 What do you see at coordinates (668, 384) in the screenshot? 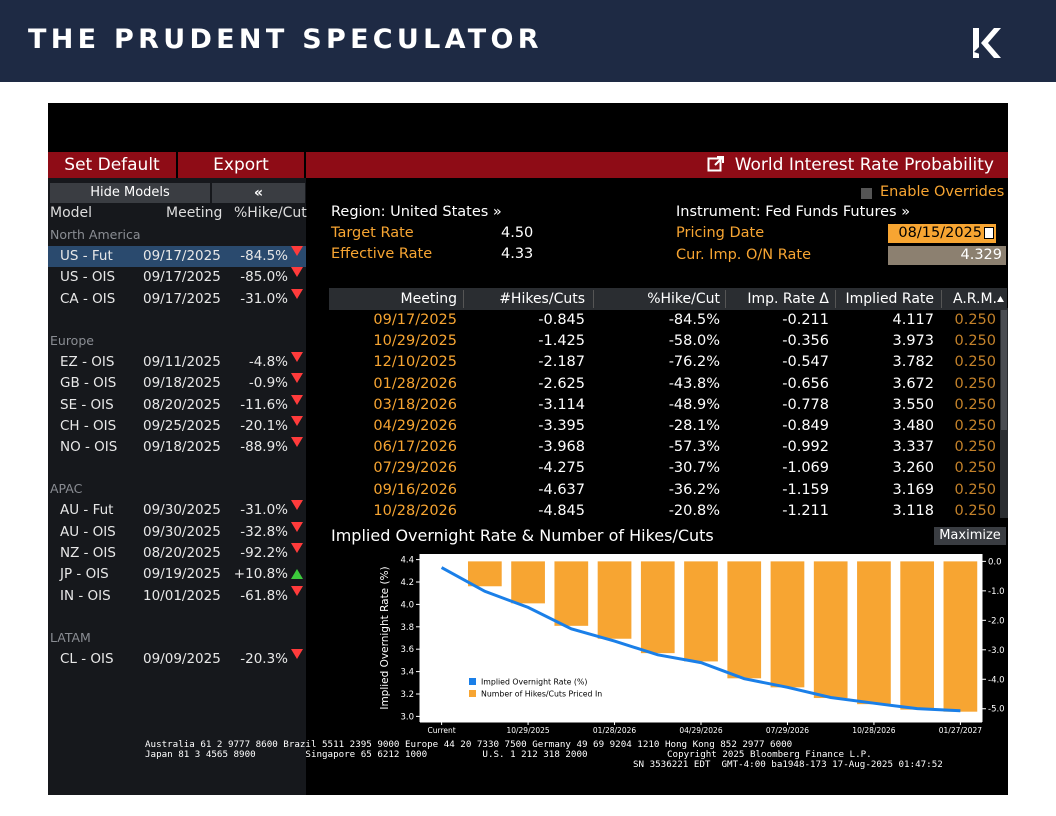
I see `table-row: 01/28/2026 -2.625 -43.8% -0.656 3.672 0.250` at bounding box center [668, 384].